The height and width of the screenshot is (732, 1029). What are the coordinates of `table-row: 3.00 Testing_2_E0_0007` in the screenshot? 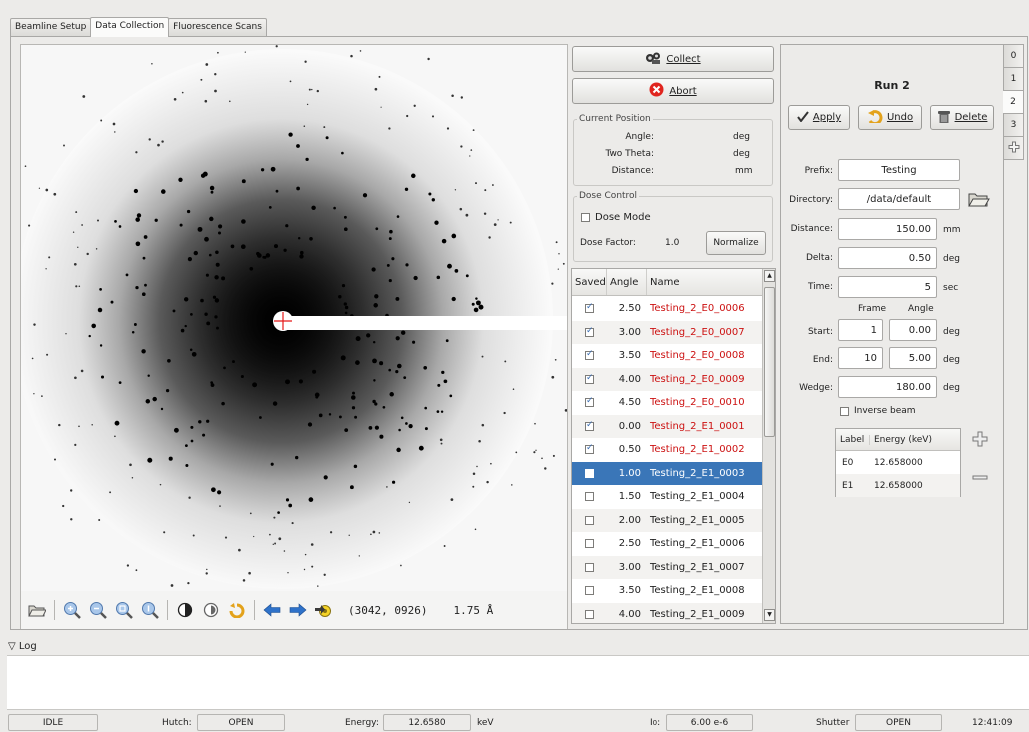 It's located at (667, 332).